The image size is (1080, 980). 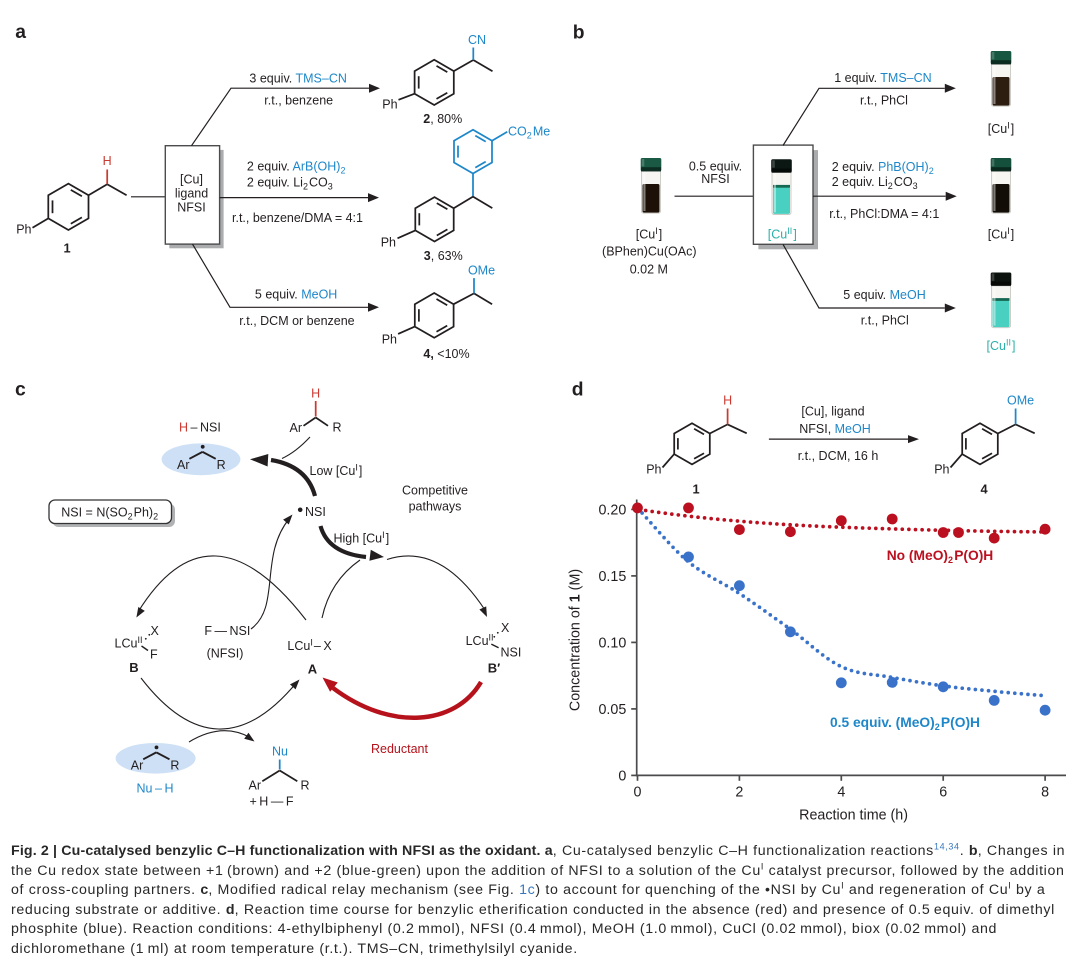 I want to click on svg-text: + H — F, so click(x=272, y=802).